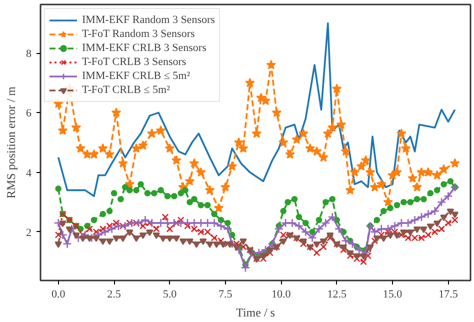  Describe the element at coordinates (29, 114) in the screenshot. I see `y-tick-label: 6` at that location.